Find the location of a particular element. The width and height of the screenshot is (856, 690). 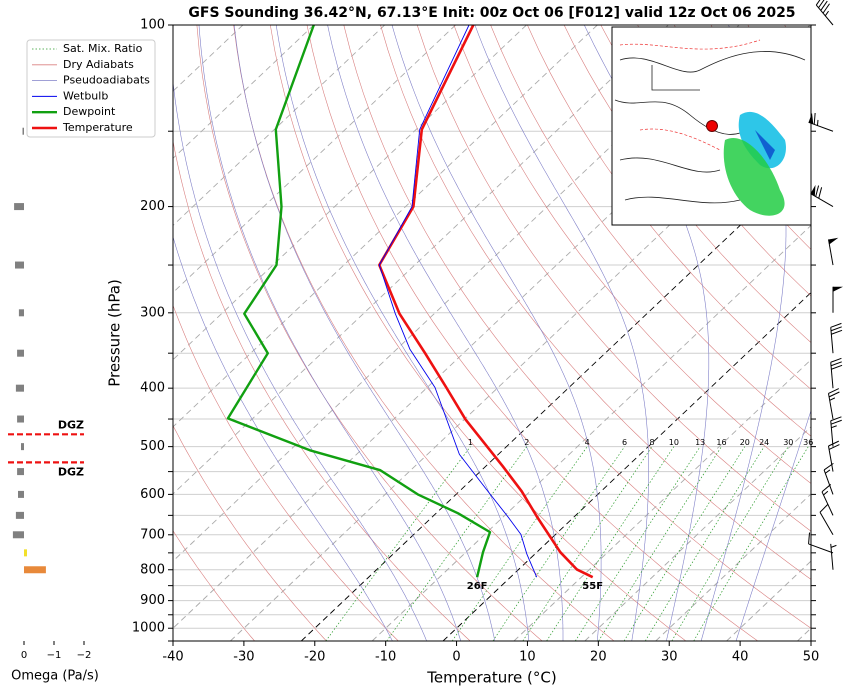

mixing-ratio-label: 1 is located at coordinates (470, 442).